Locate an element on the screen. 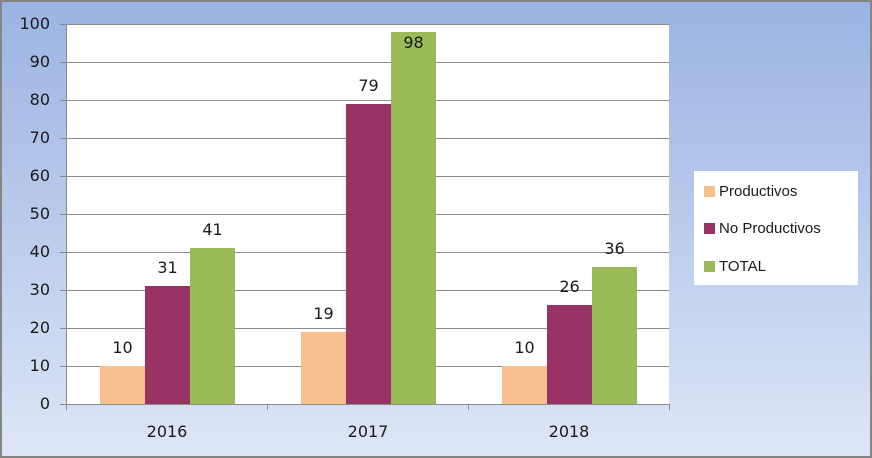 The height and width of the screenshot is (458, 872). y-tick-label: 0 is located at coordinates (44, 403).